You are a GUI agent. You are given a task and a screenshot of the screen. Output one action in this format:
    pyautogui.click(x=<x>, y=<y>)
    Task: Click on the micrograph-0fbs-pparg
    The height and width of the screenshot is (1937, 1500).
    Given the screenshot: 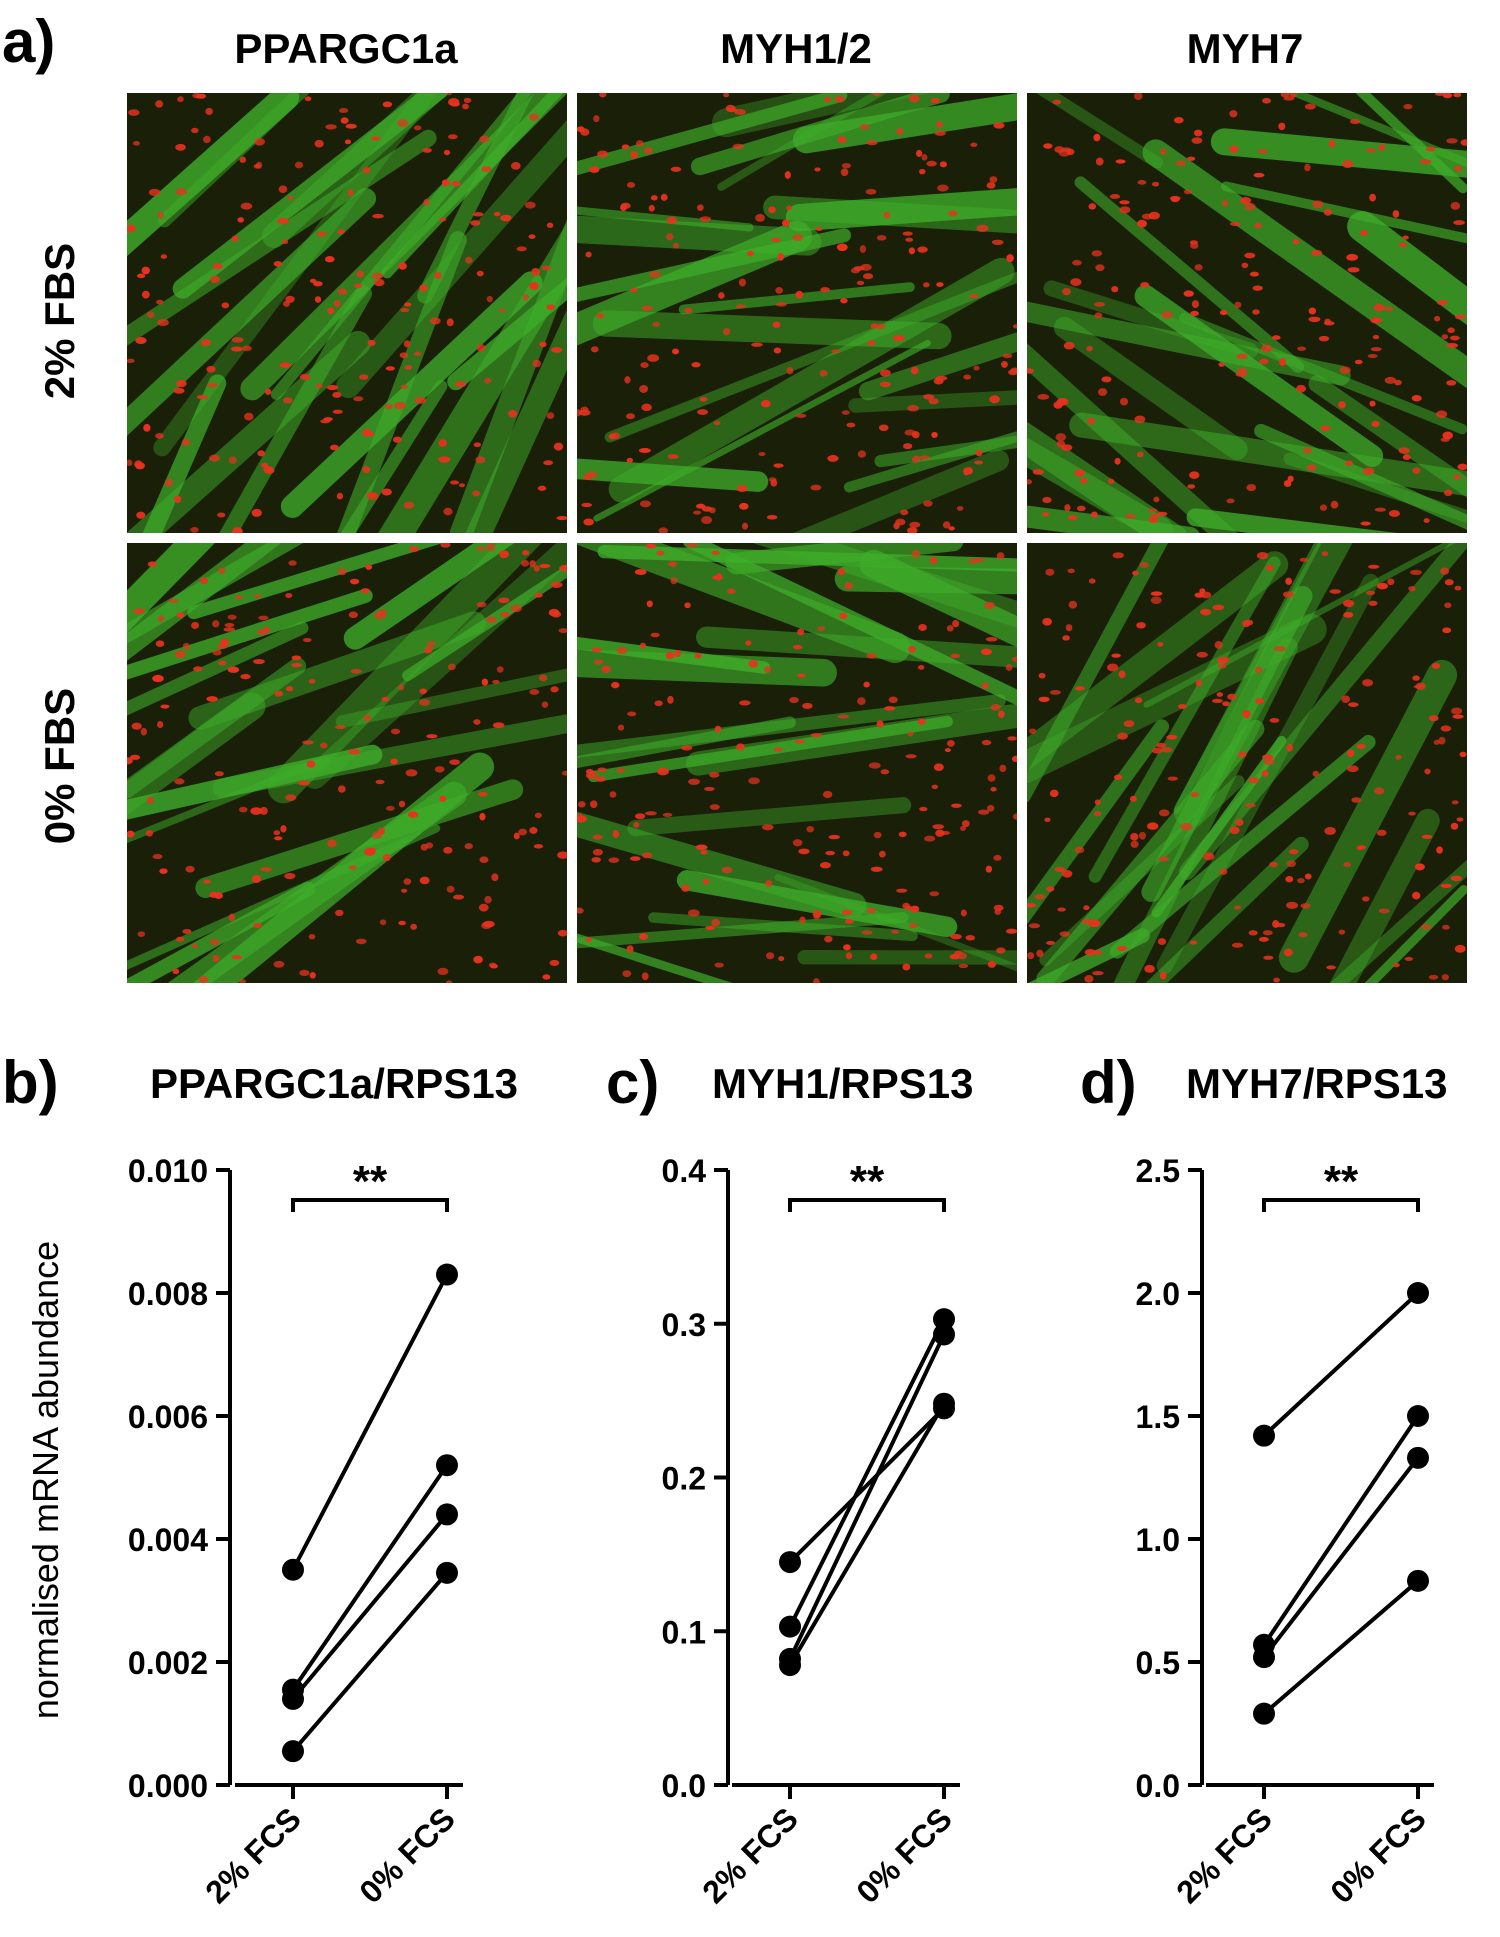 What is the action you would take?
    pyautogui.click(x=347, y=763)
    